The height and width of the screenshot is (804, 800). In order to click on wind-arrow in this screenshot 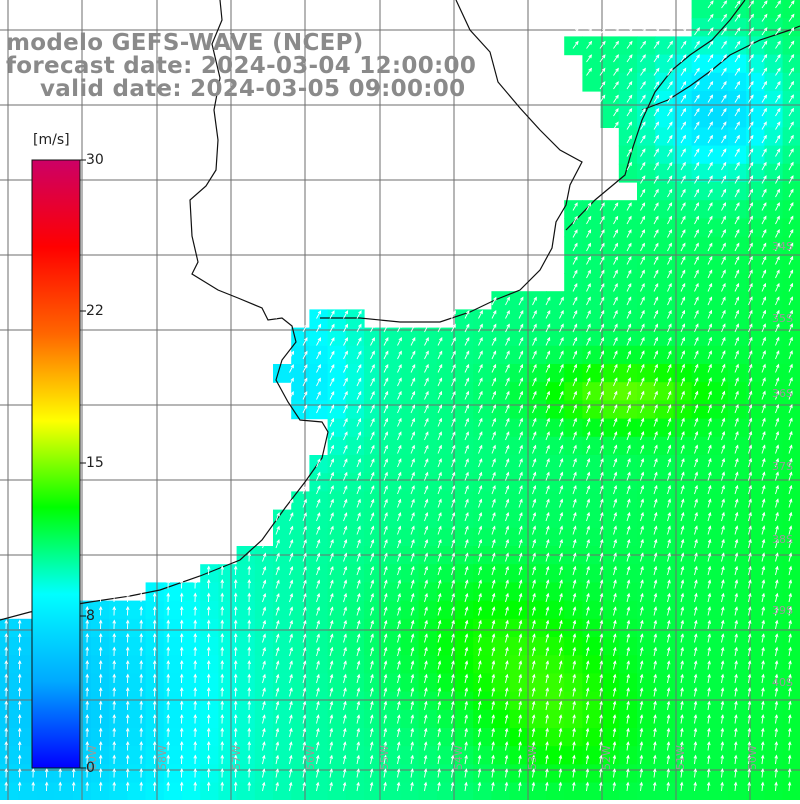, I will do `click(643, 31)`.